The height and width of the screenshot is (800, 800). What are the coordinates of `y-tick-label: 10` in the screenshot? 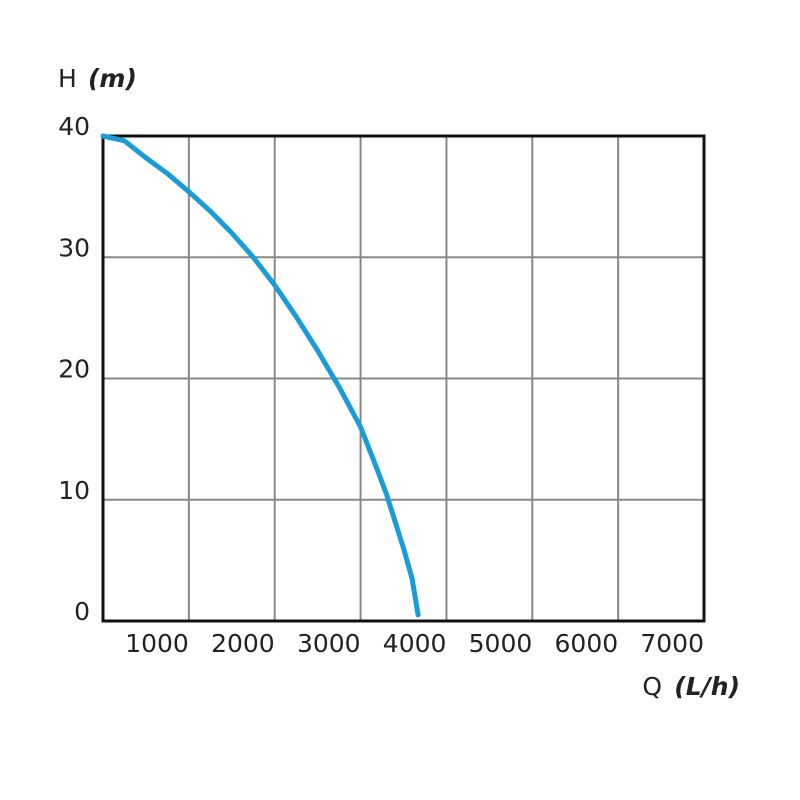 It's located at (74, 490).